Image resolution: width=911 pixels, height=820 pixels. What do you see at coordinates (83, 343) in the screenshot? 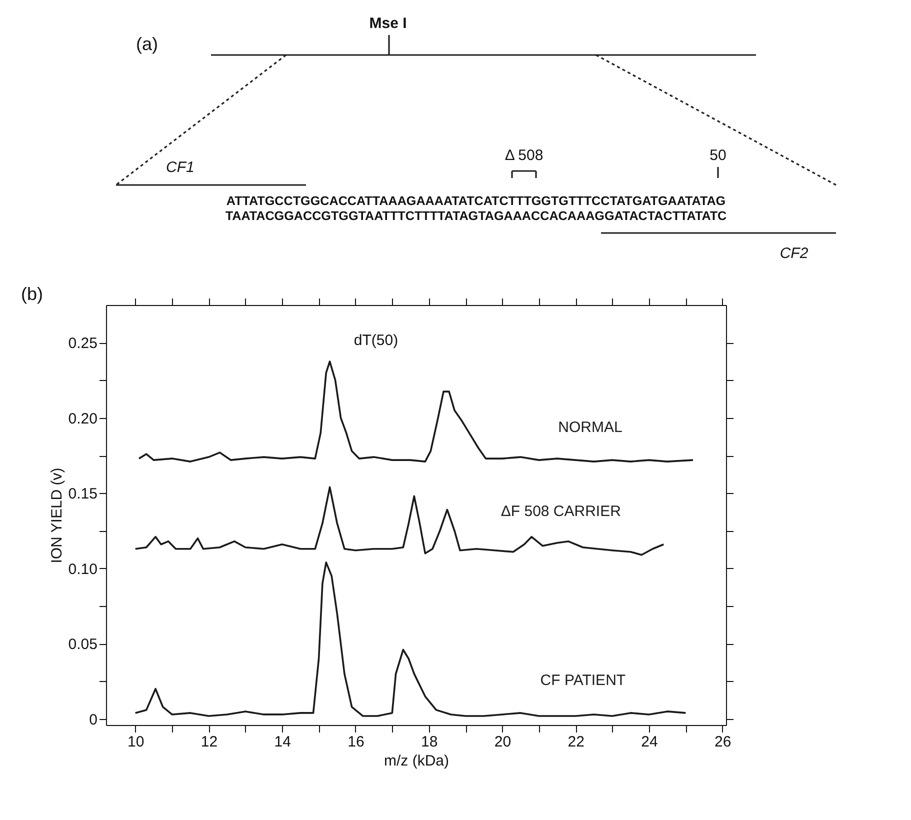
I see `y-tick-label: 0.25` at bounding box center [83, 343].